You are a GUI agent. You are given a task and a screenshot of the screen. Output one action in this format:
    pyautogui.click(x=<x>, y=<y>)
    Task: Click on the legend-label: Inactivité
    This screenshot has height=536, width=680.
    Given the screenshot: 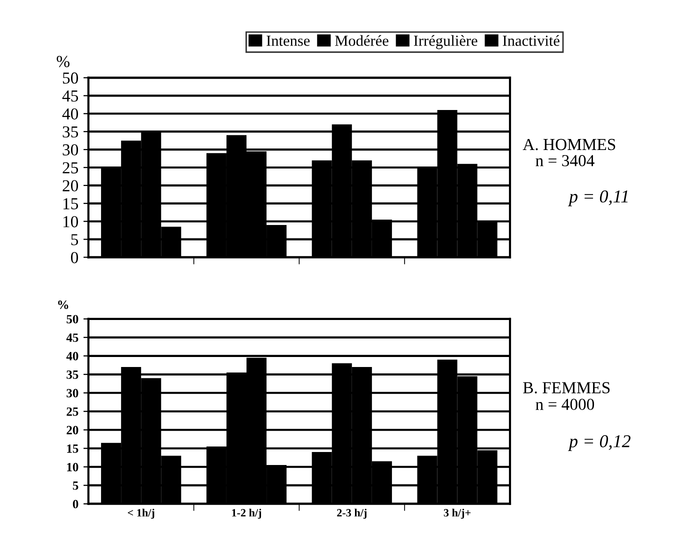 What is the action you would take?
    pyautogui.click(x=531, y=40)
    